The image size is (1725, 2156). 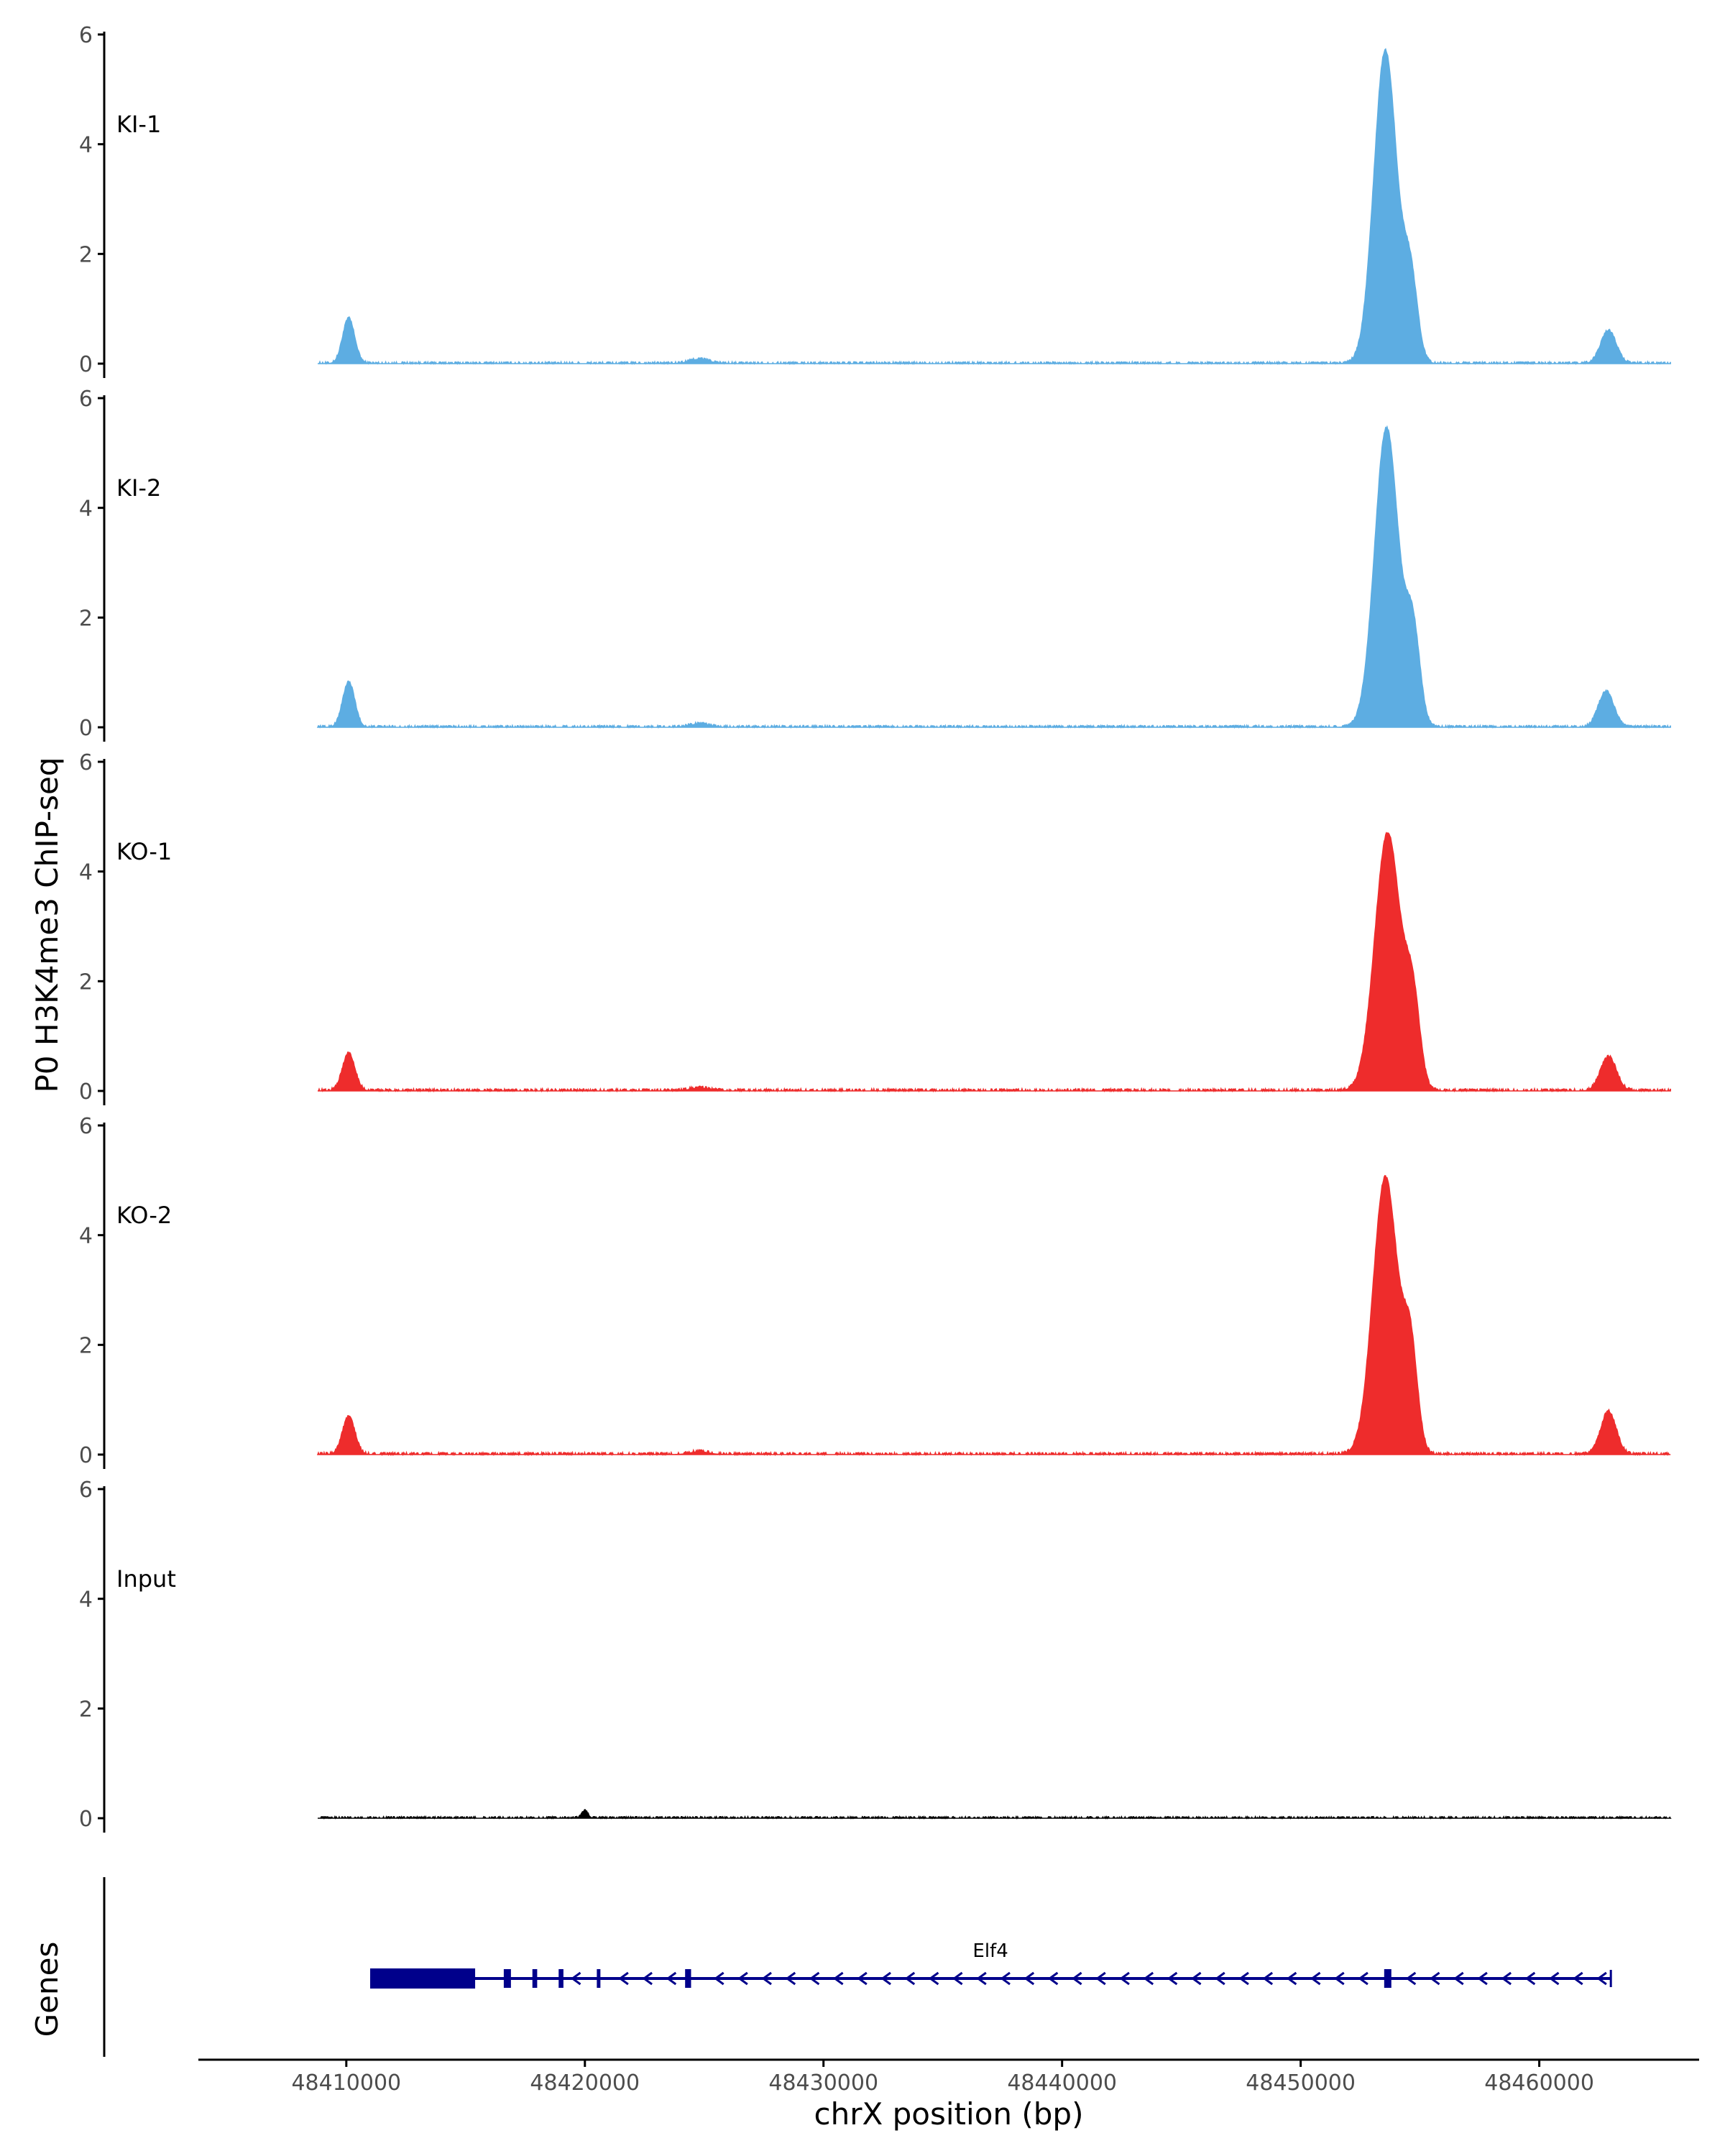 I want to click on x-axis-title: chrX position (bp), so click(x=949, y=2114).